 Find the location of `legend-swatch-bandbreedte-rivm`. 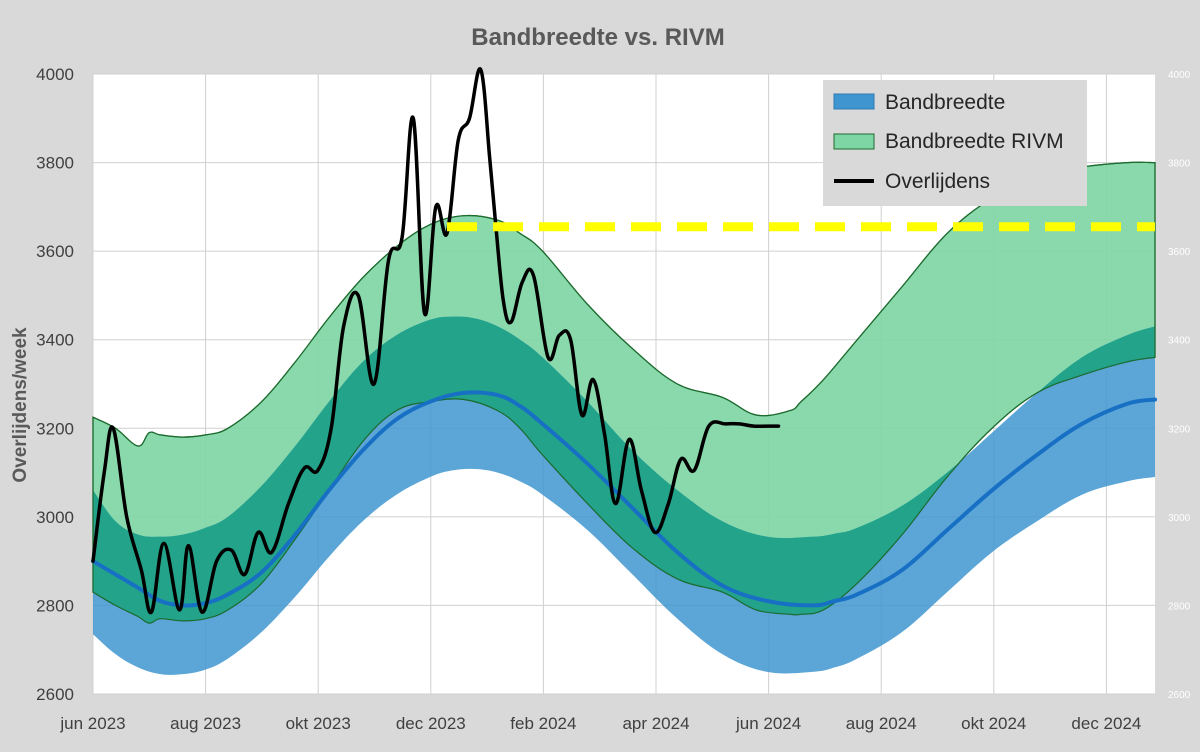

legend-swatch-bandbreedte-rivm is located at coordinates (854, 141).